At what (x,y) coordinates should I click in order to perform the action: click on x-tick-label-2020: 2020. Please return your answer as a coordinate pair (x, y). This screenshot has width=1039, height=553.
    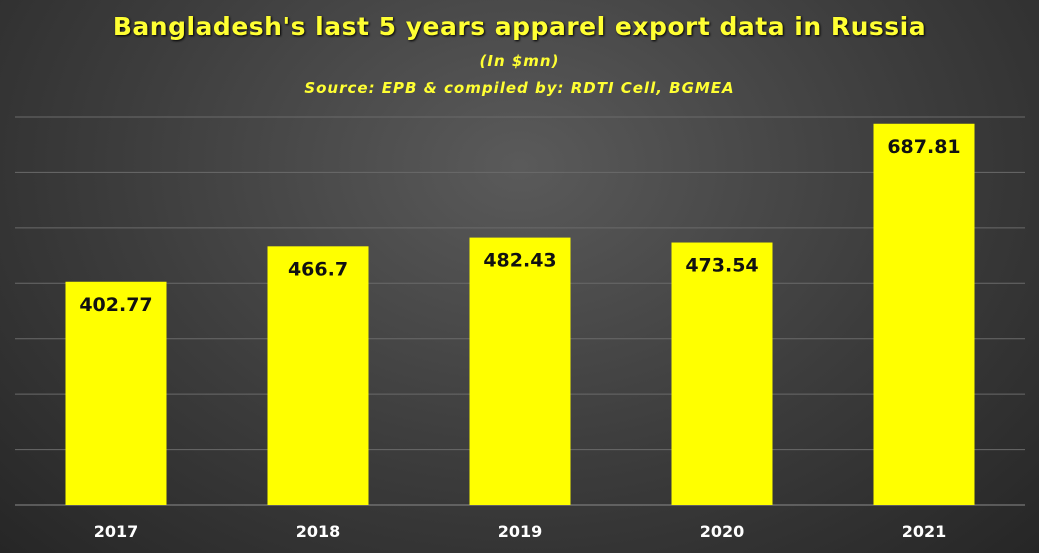
    Looking at the image, I should click on (722, 531).